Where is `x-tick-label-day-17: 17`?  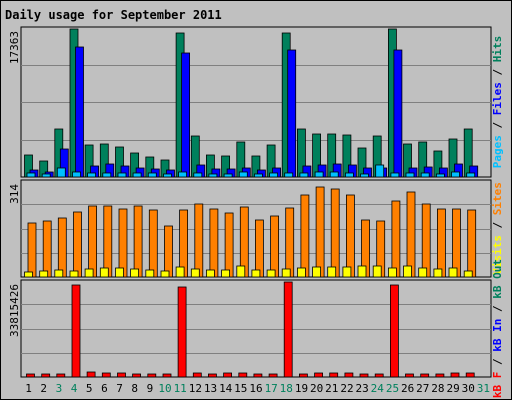 x-tick-label-day-17: 17 is located at coordinates (271, 388).